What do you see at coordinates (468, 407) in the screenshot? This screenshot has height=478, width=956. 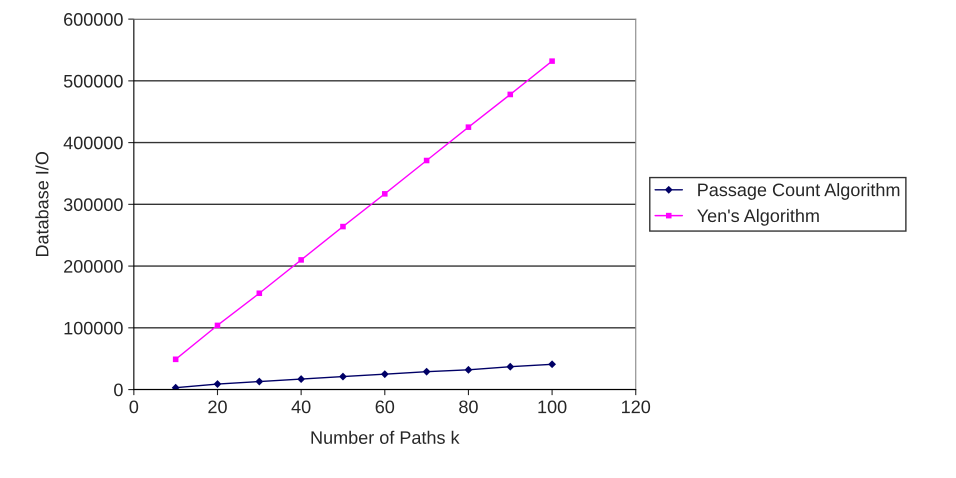 I see `x-tick-label: 80` at bounding box center [468, 407].